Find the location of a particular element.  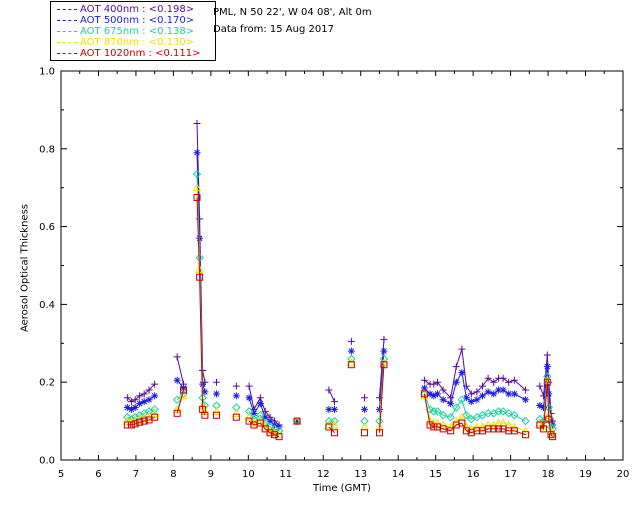

x-tick-label: 8 is located at coordinates (173, 474).